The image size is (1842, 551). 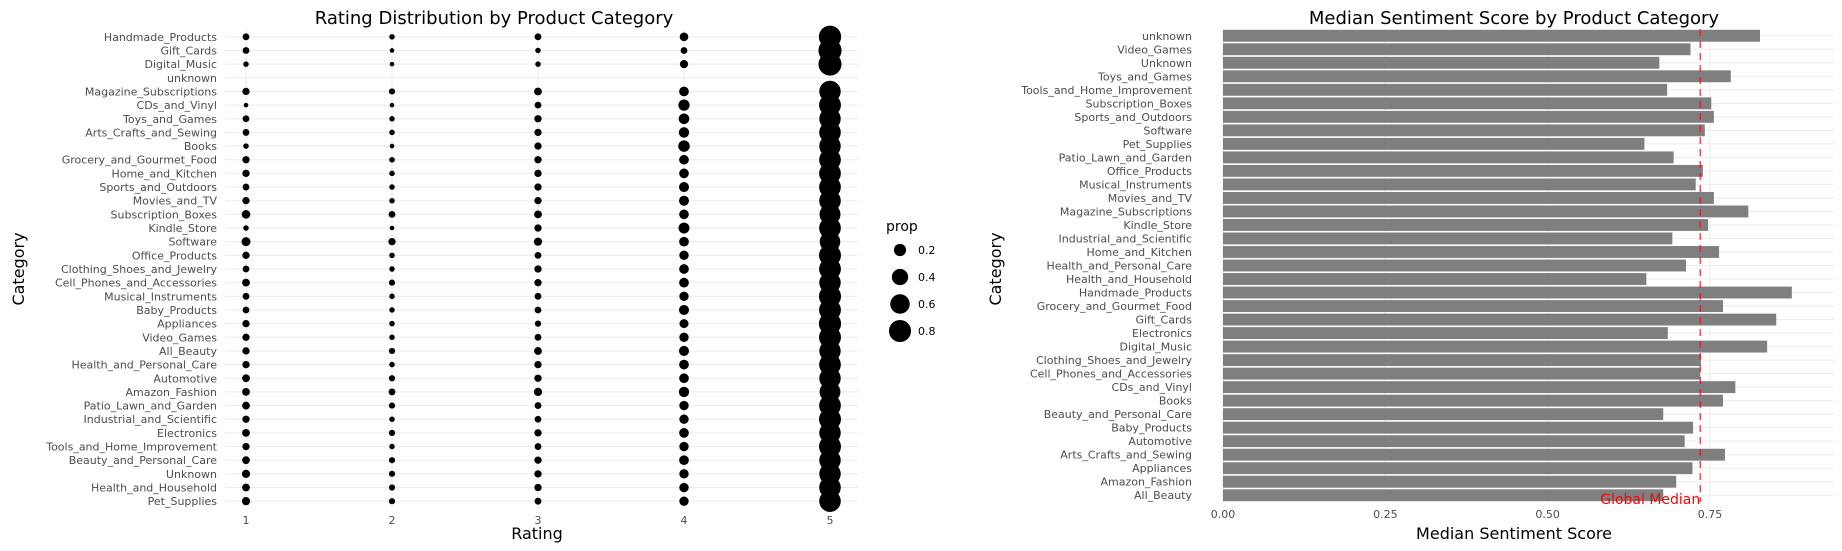 What do you see at coordinates (200, 146) in the screenshot?
I see `y-tick-label: Books` at bounding box center [200, 146].